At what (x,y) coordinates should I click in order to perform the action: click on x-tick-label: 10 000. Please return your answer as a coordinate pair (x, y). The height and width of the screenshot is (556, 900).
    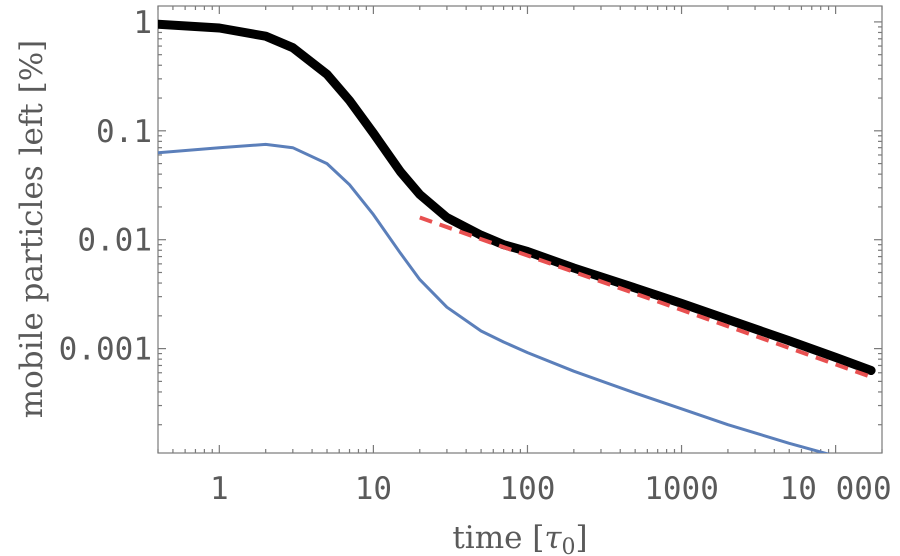
    Looking at the image, I should click on (836, 489).